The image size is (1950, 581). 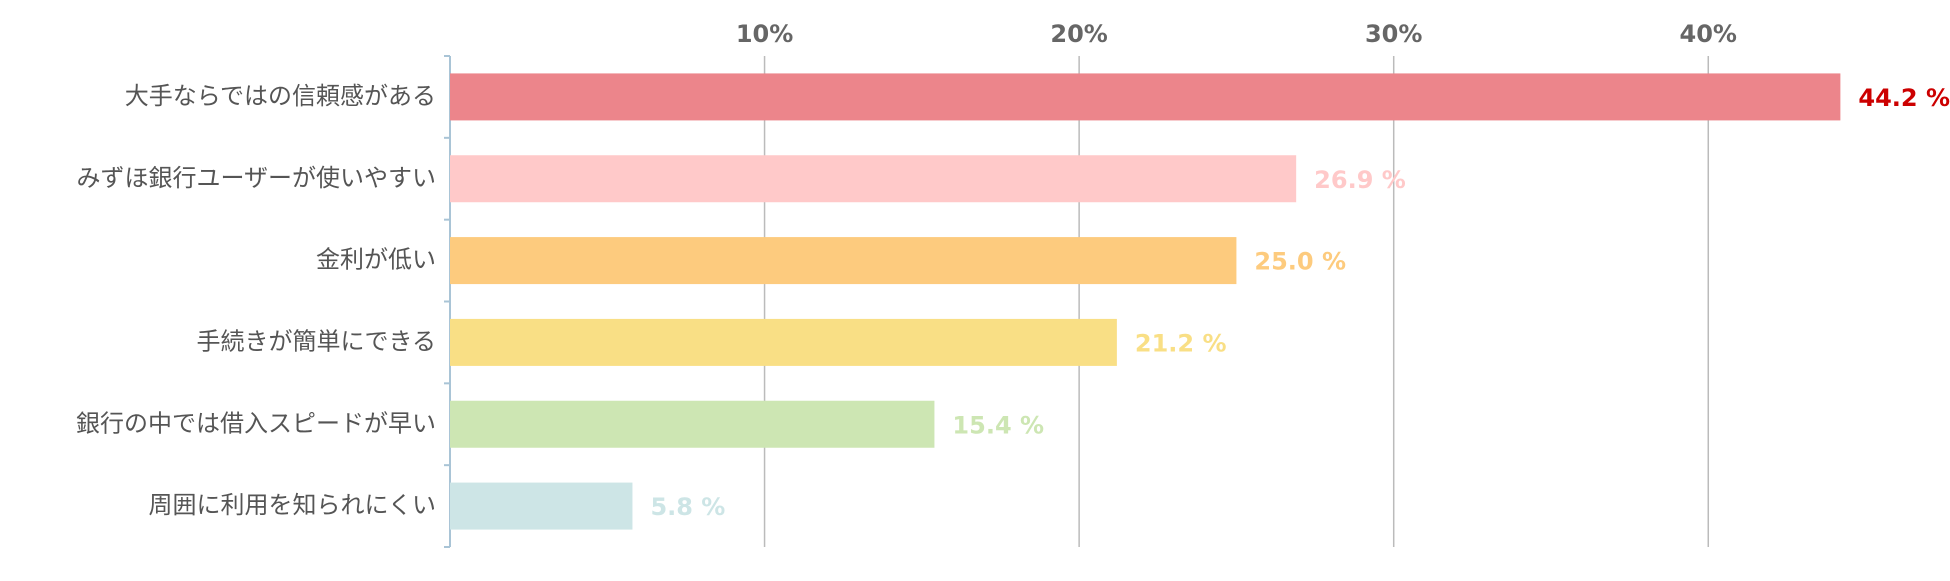 I want to click on x-tick-label: 20%, so click(x=1078, y=34).